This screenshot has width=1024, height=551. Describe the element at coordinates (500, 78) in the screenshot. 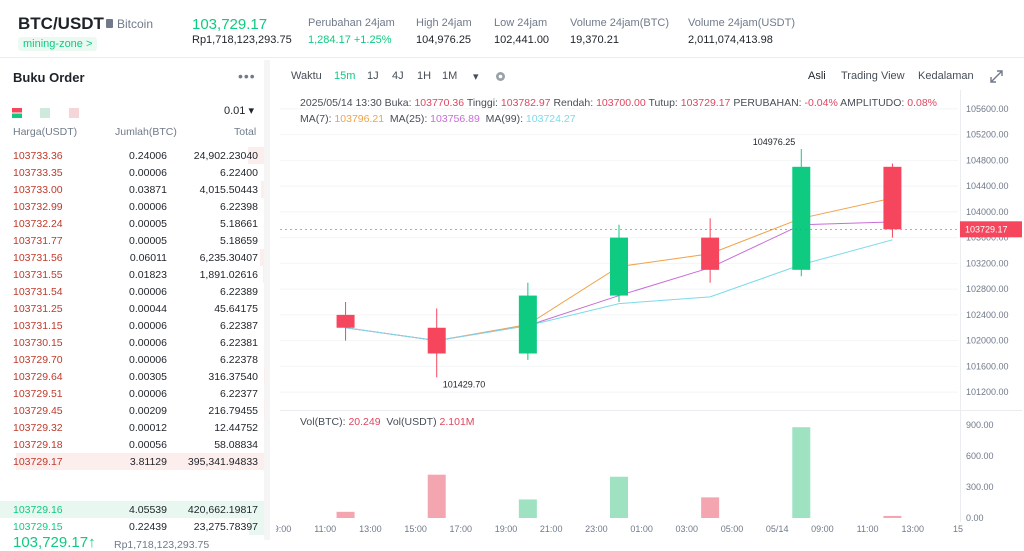

I see `gear-icon` at that location.